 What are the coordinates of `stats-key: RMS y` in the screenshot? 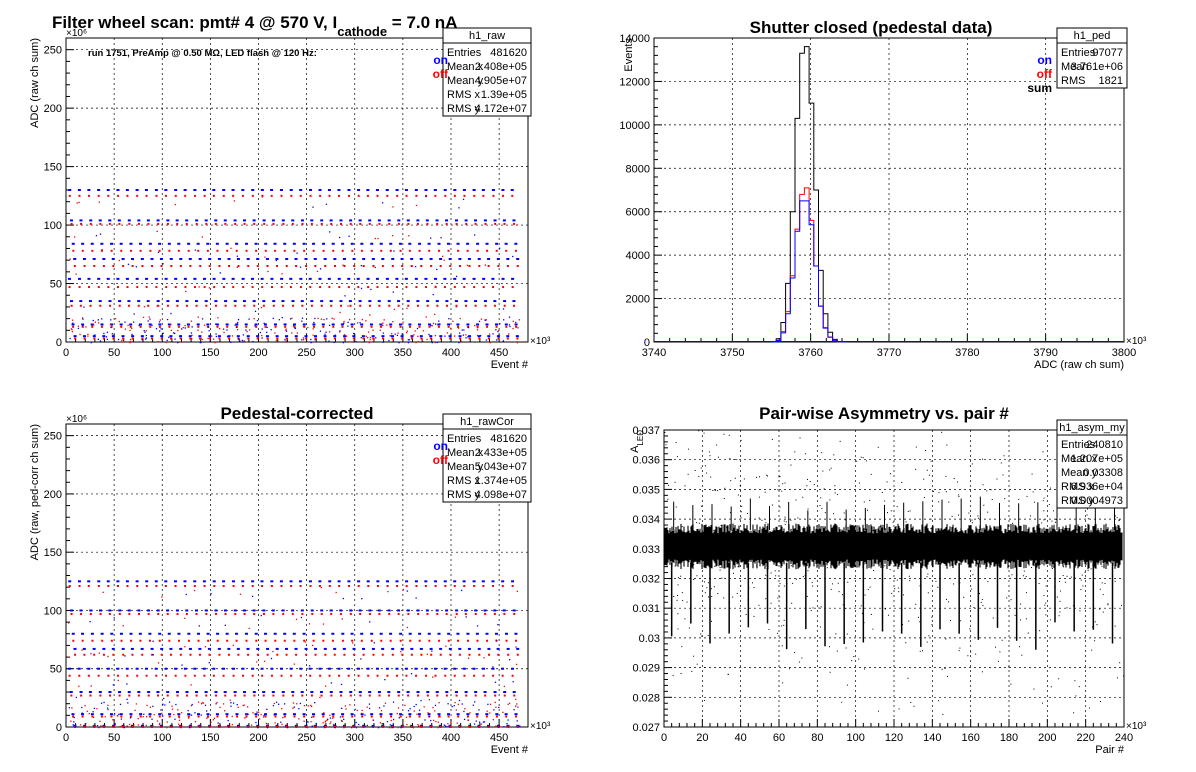 It's located at (464, 109).